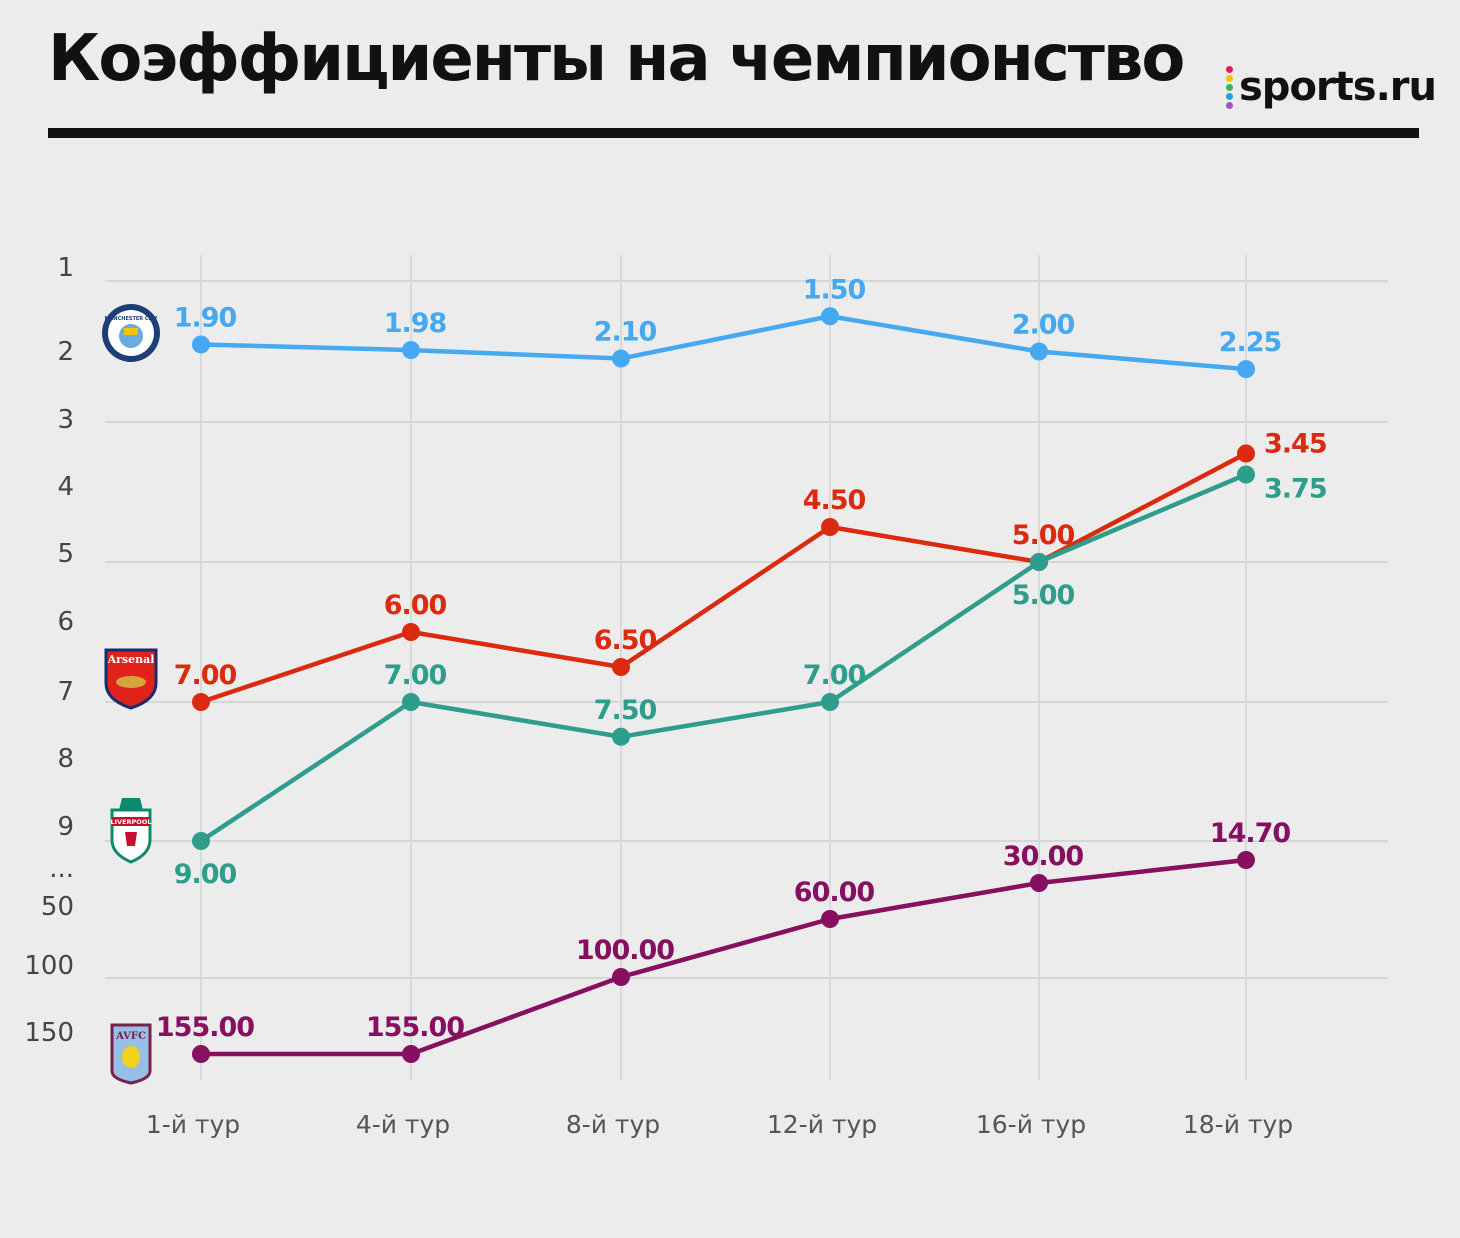 Image resolution: width=1460 pixels, height=1238 pixels. What do you see at coordinates (65, 554) in the screenshot?
I see `y-tick-label: 5` at bounding box center [65, 554].